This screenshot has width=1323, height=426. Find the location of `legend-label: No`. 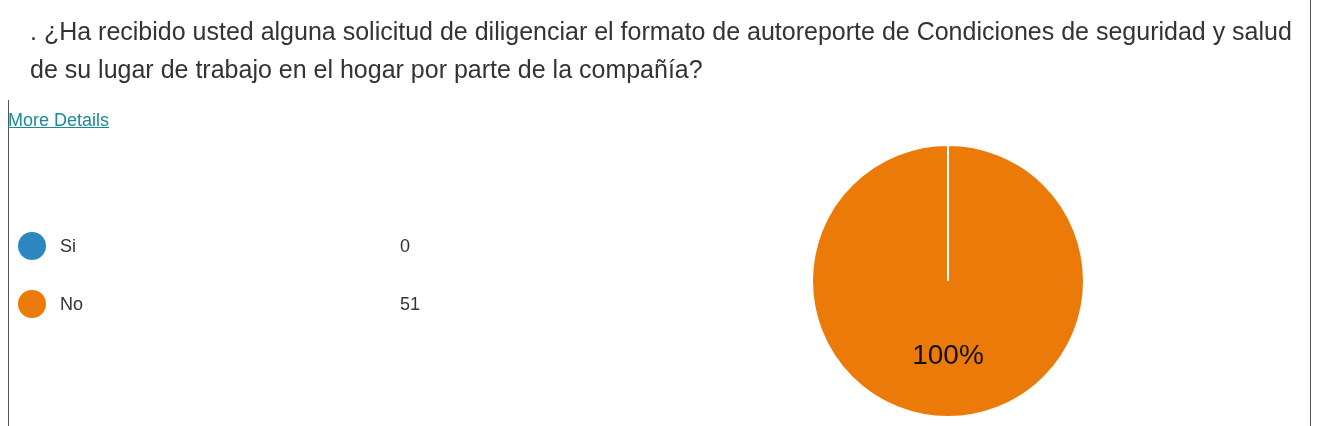

legend-label: No is located at coordinates (72, 304).